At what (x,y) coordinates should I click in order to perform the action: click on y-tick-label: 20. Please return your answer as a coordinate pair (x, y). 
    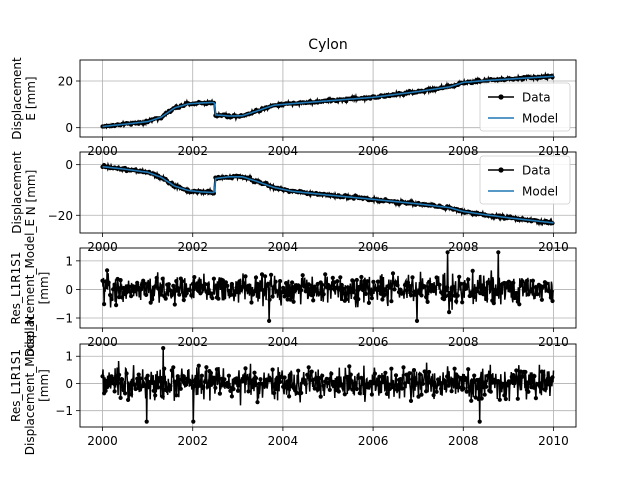
    Looking at the image, I should click on (65, 82).